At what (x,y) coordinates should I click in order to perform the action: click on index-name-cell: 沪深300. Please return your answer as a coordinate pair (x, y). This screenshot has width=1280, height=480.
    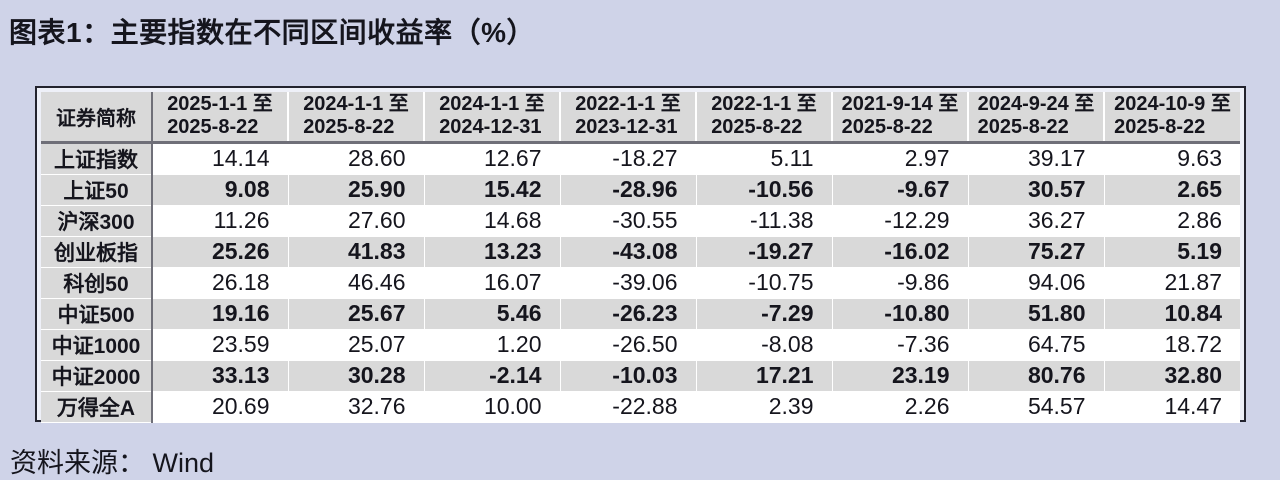
    Looking at the image, I should click on (97, 221).